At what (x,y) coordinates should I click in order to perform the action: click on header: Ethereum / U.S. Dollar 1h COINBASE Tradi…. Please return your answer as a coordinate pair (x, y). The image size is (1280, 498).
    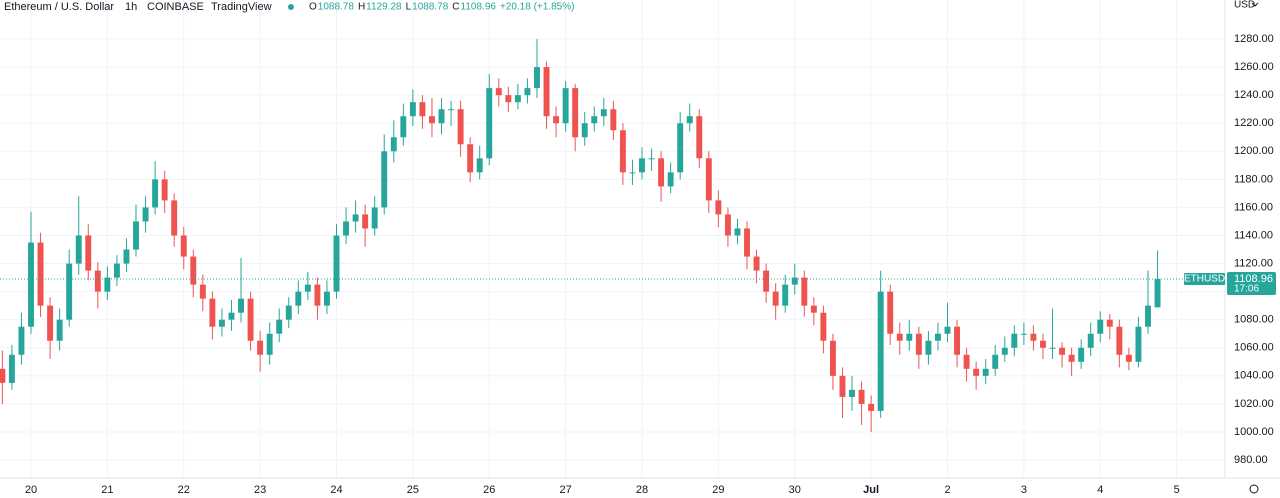
    Looking at the image, I should click on (289, 7).